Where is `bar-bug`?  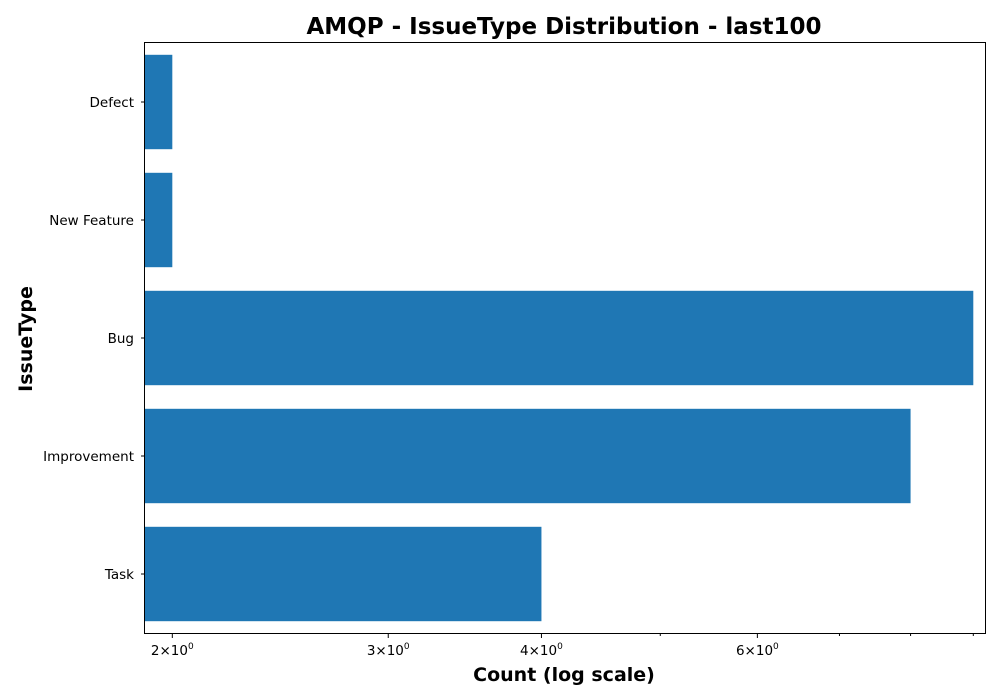
bar-bug is located at coordinates (559, 338).